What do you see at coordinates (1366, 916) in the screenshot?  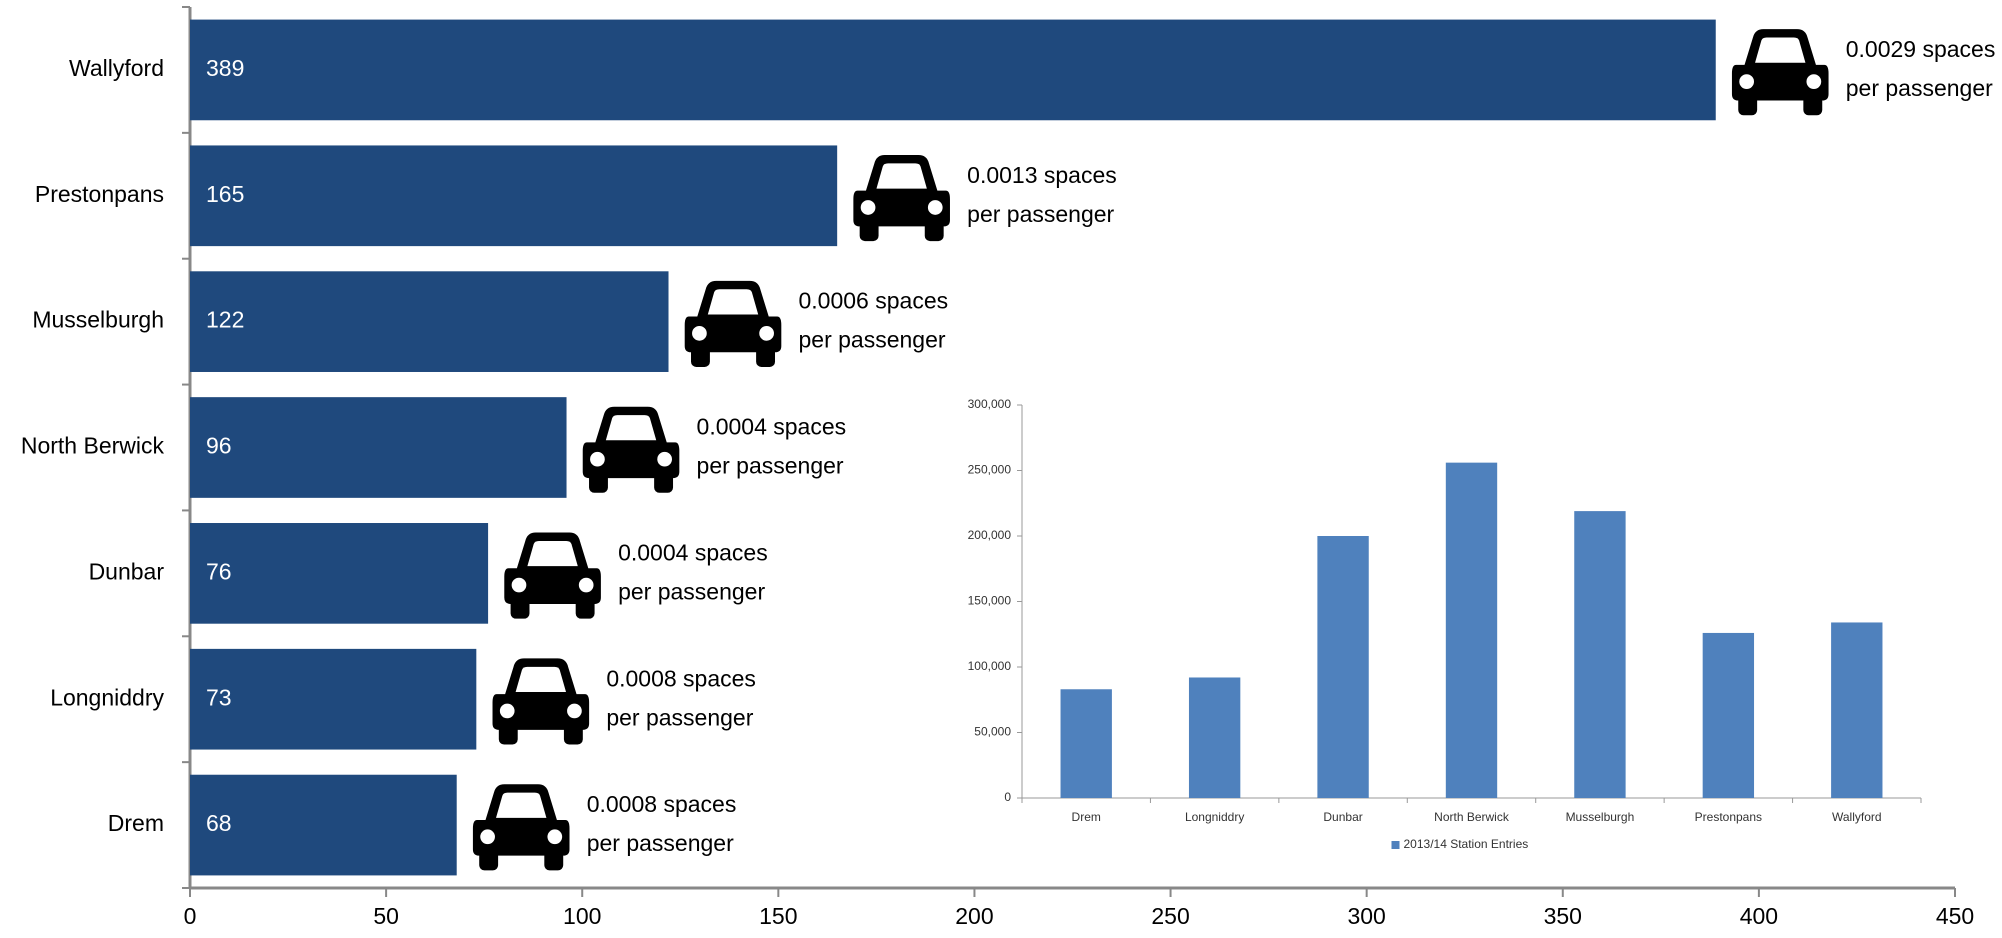 I see `x-tick-label: 300` at bounding box center [1366, 916].